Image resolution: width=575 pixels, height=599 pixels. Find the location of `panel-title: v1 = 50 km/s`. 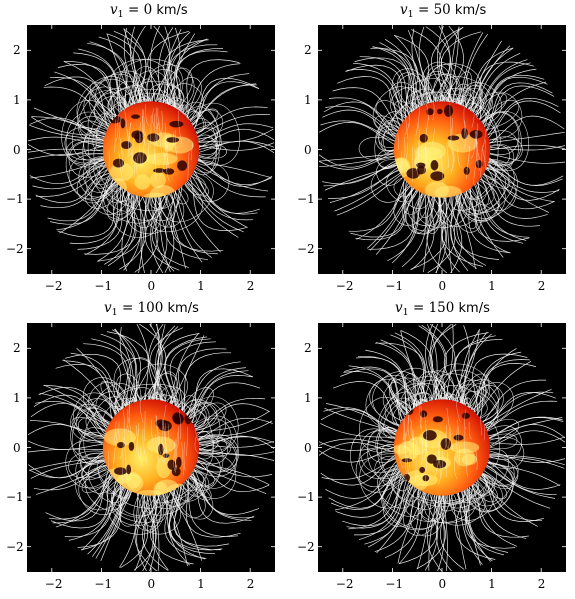

panel-title: v1 = 50 km/s is located at coordinates (443, 11).